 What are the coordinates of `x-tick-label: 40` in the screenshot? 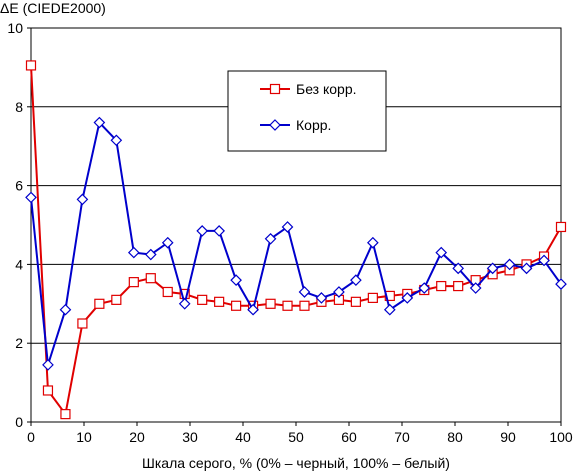 It's located at (243, 437).